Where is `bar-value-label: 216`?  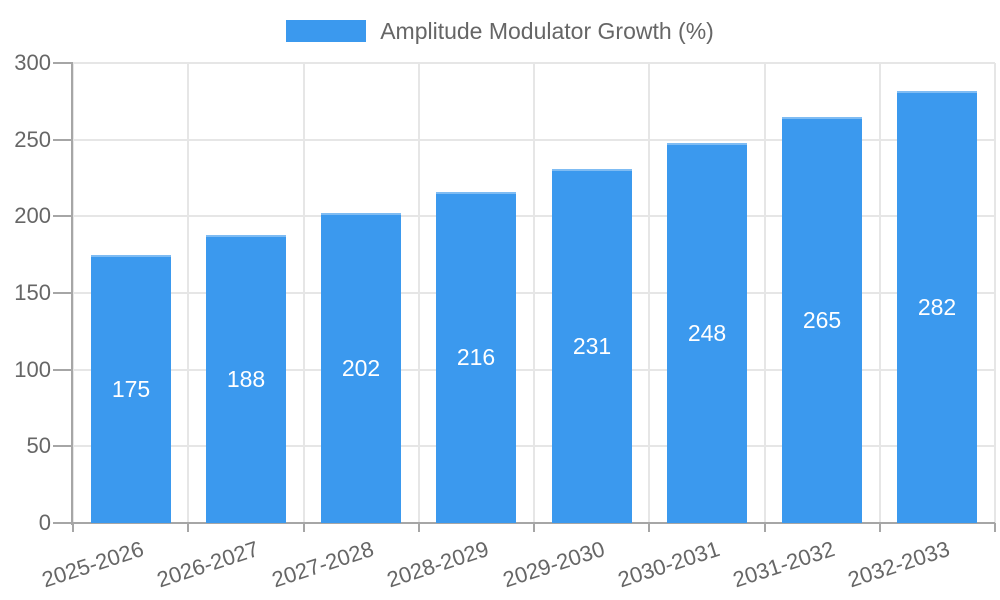 bar-value-label: 216 is located at coordinates (476, 357).